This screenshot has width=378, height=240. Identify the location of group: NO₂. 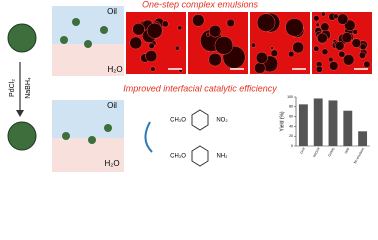
(222, 121).